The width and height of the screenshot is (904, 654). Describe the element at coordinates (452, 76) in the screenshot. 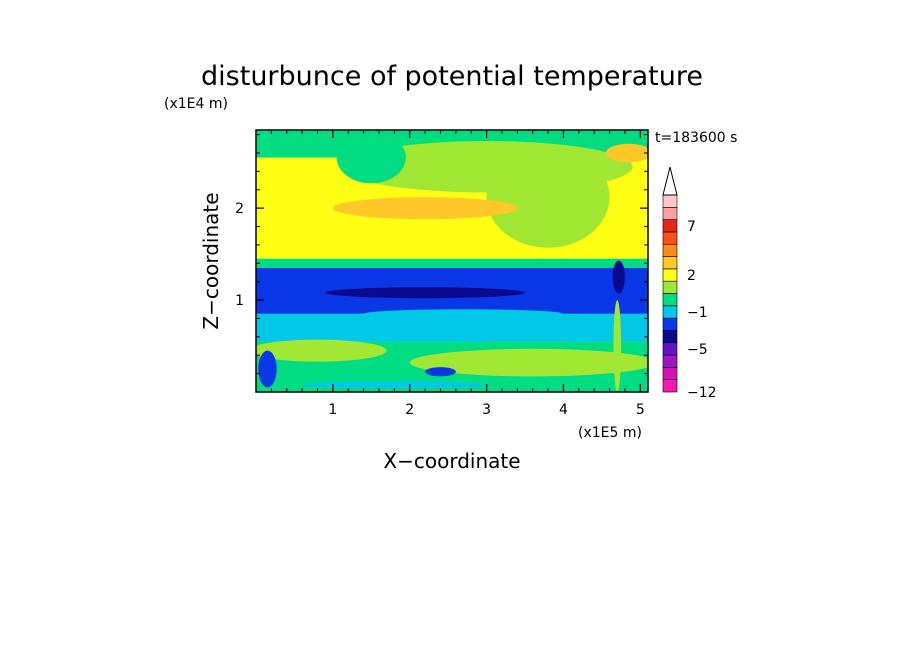

I see `chart-title: disturbunce of potential temperature` at that location.